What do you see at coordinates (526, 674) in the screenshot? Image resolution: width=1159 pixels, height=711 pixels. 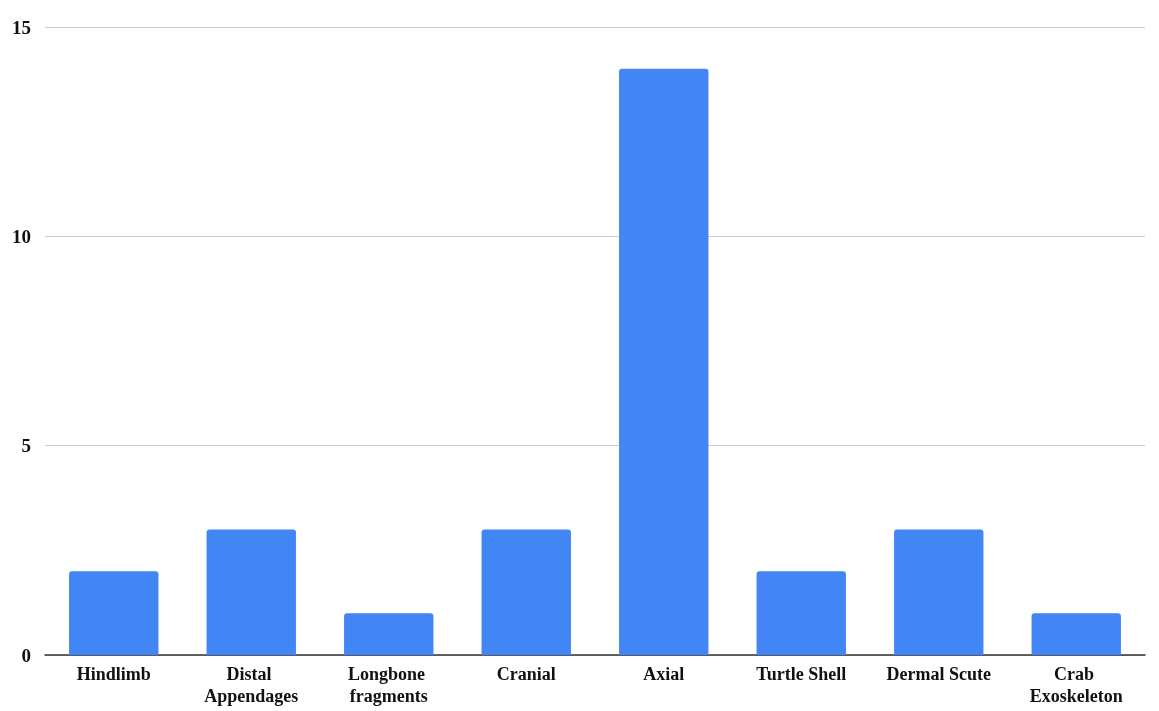 I see `x-tick-label: Cranial` at bounding box center [526, 674].